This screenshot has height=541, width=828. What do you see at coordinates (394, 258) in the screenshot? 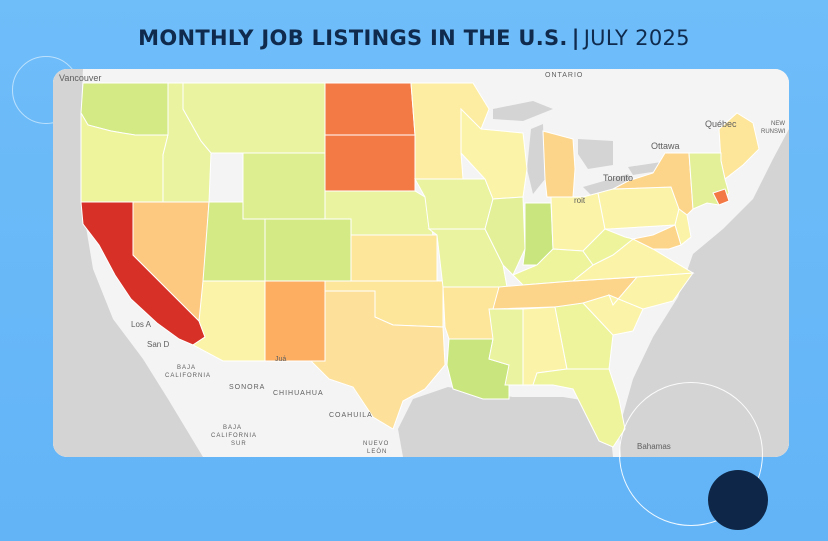
I see `state-kansas` at bounding box center [394, 258].